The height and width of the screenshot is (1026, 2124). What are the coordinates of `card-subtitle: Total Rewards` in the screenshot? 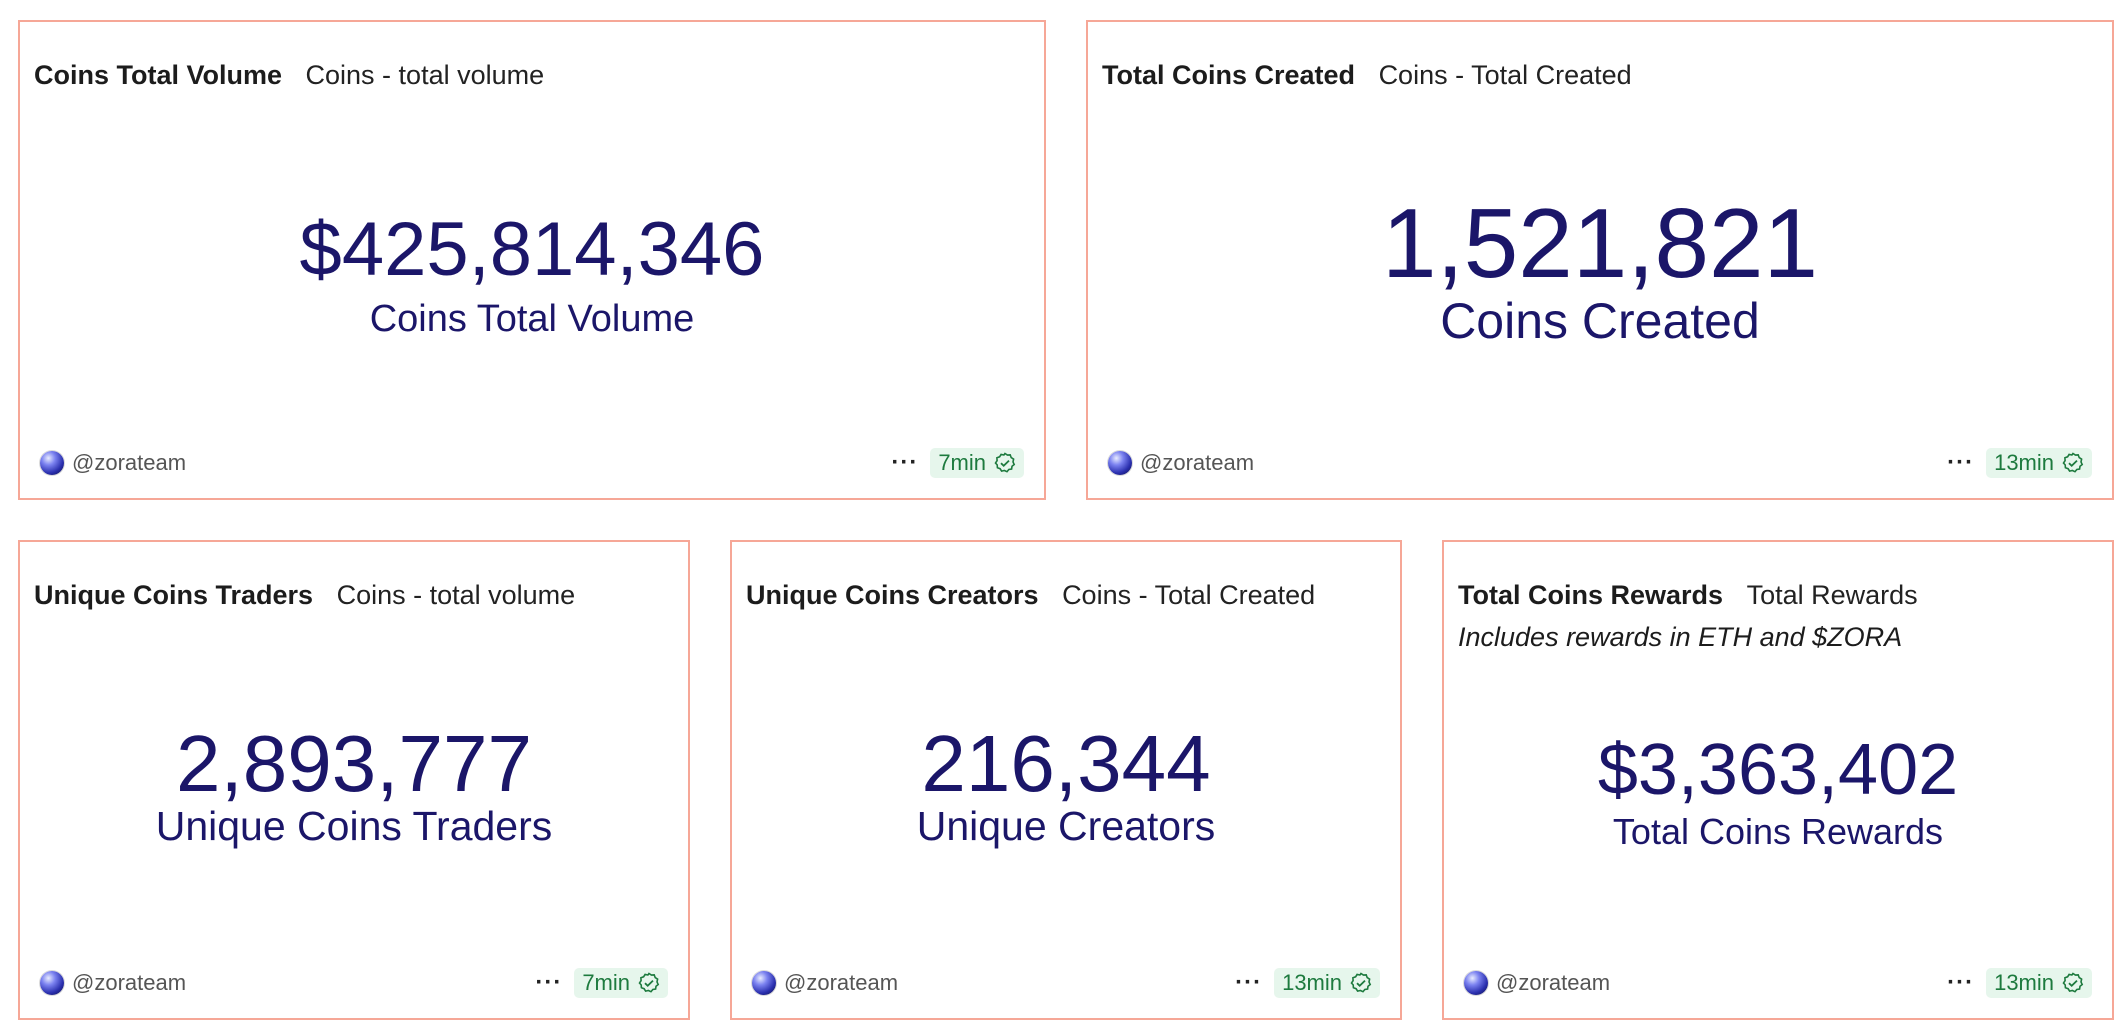 It's located at (1832, 595).